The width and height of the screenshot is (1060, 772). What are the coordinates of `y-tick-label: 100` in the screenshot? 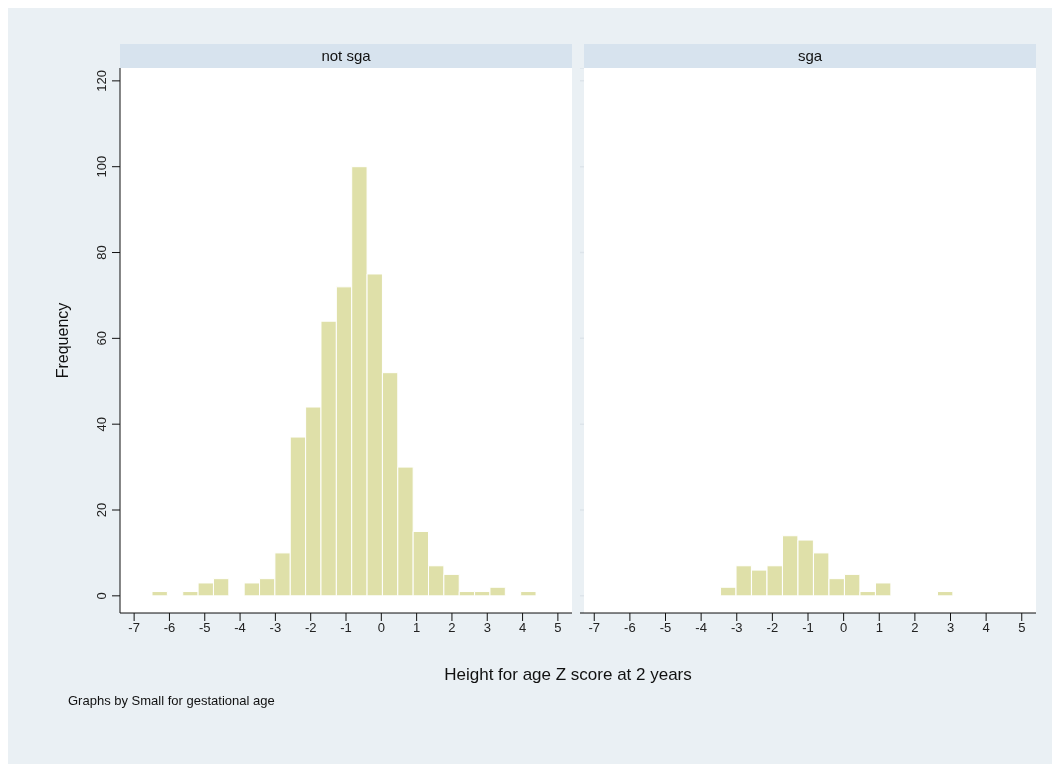 It's located at (101, 166).